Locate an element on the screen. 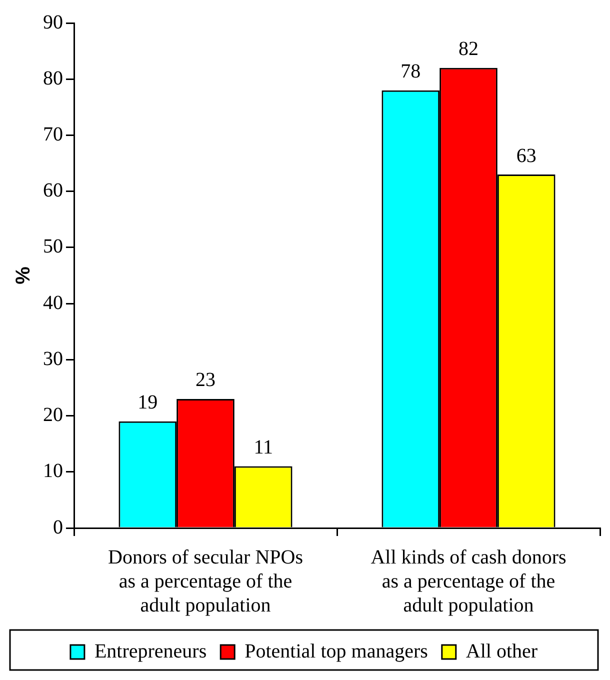 The height and width of the screenshot is (680, 610). legend-label: All other is located at coordinates (502, 651).